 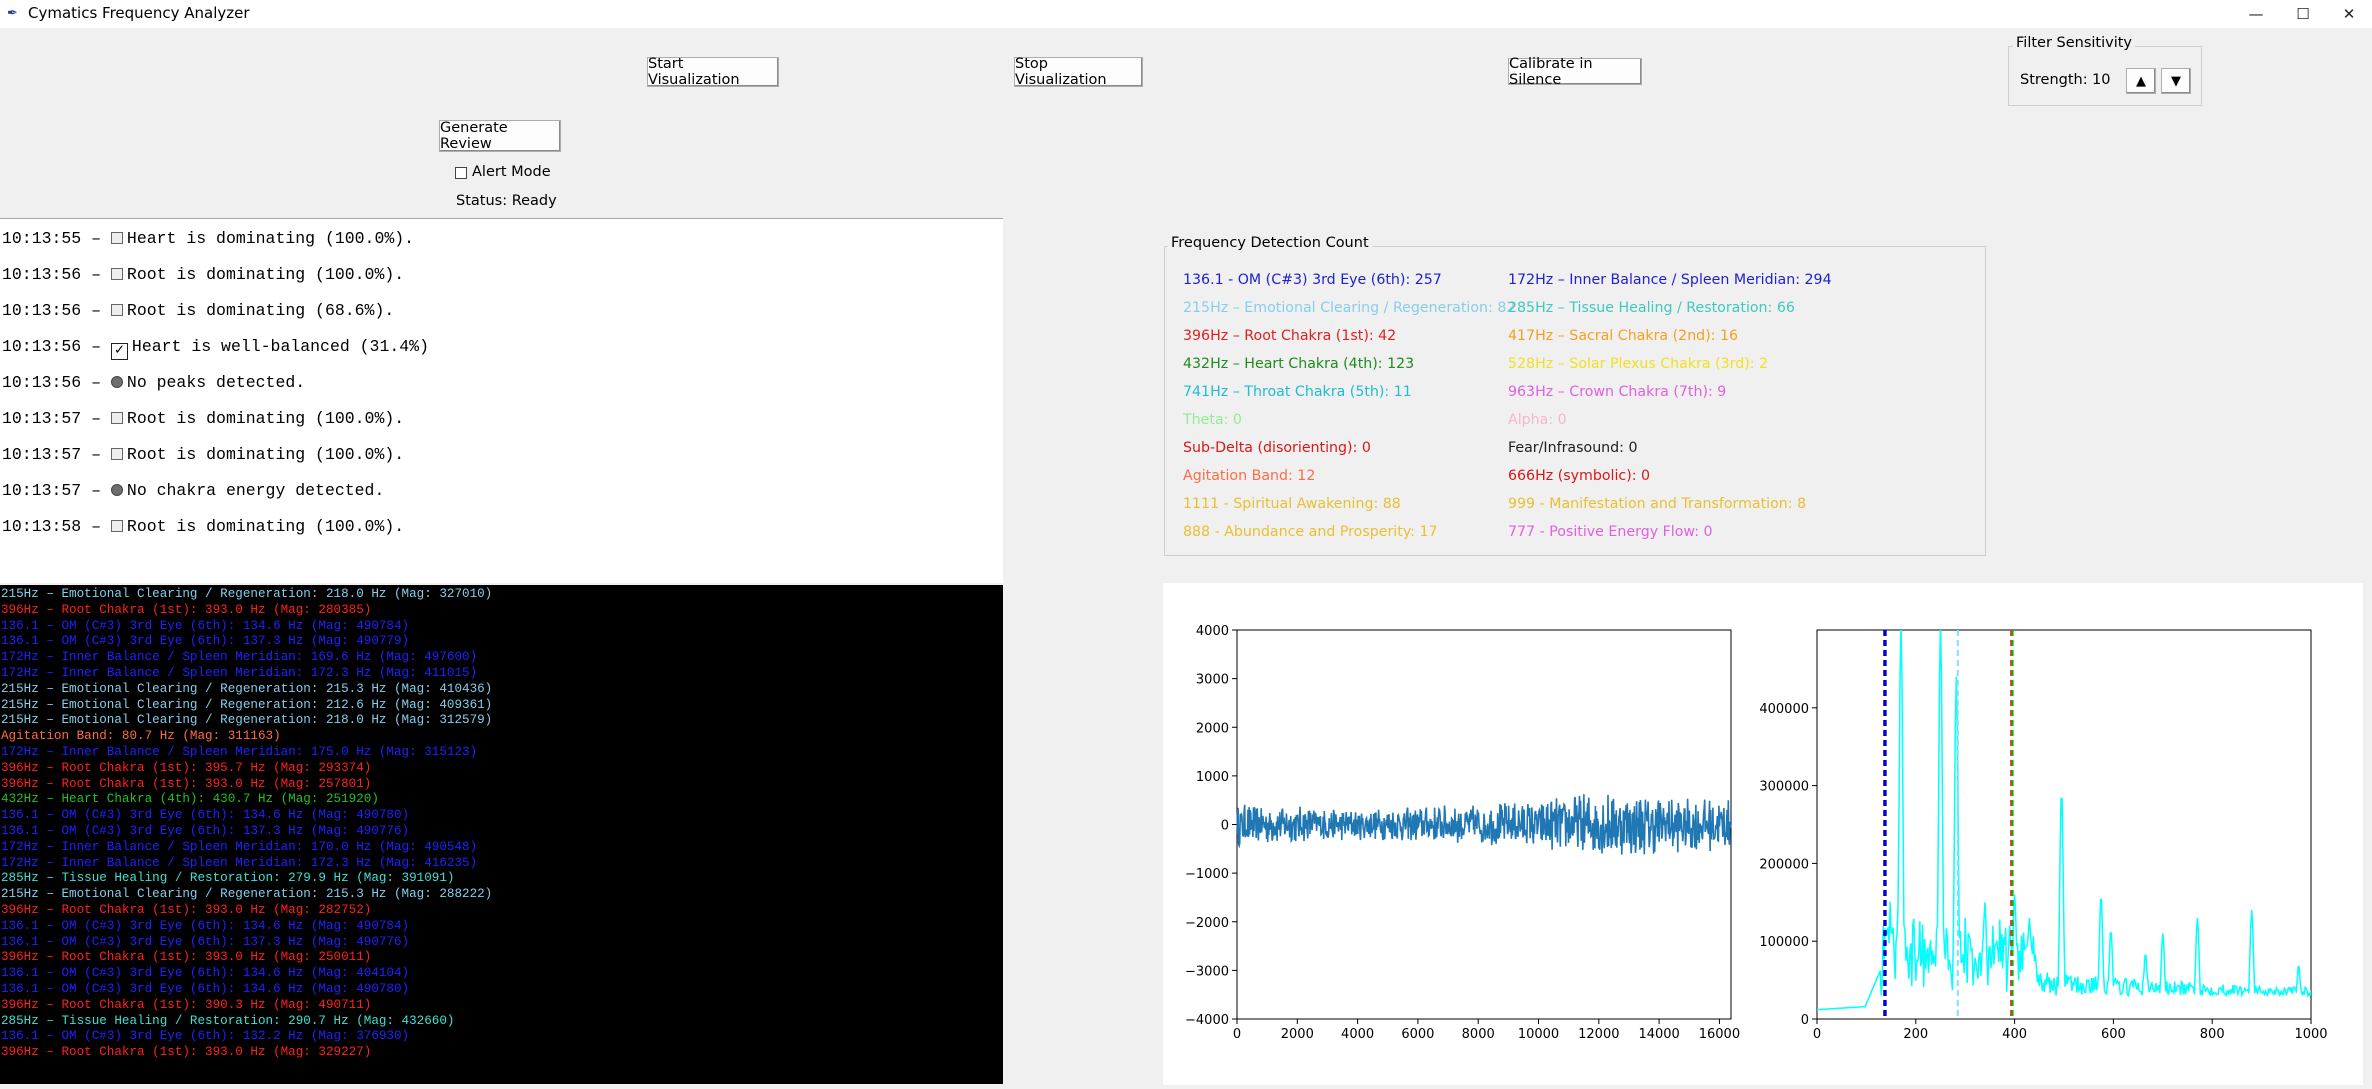 I want to click on frequency-count-item: 432Hz – Heart Chakra (4th): 123, so click(x=1299, y=364).